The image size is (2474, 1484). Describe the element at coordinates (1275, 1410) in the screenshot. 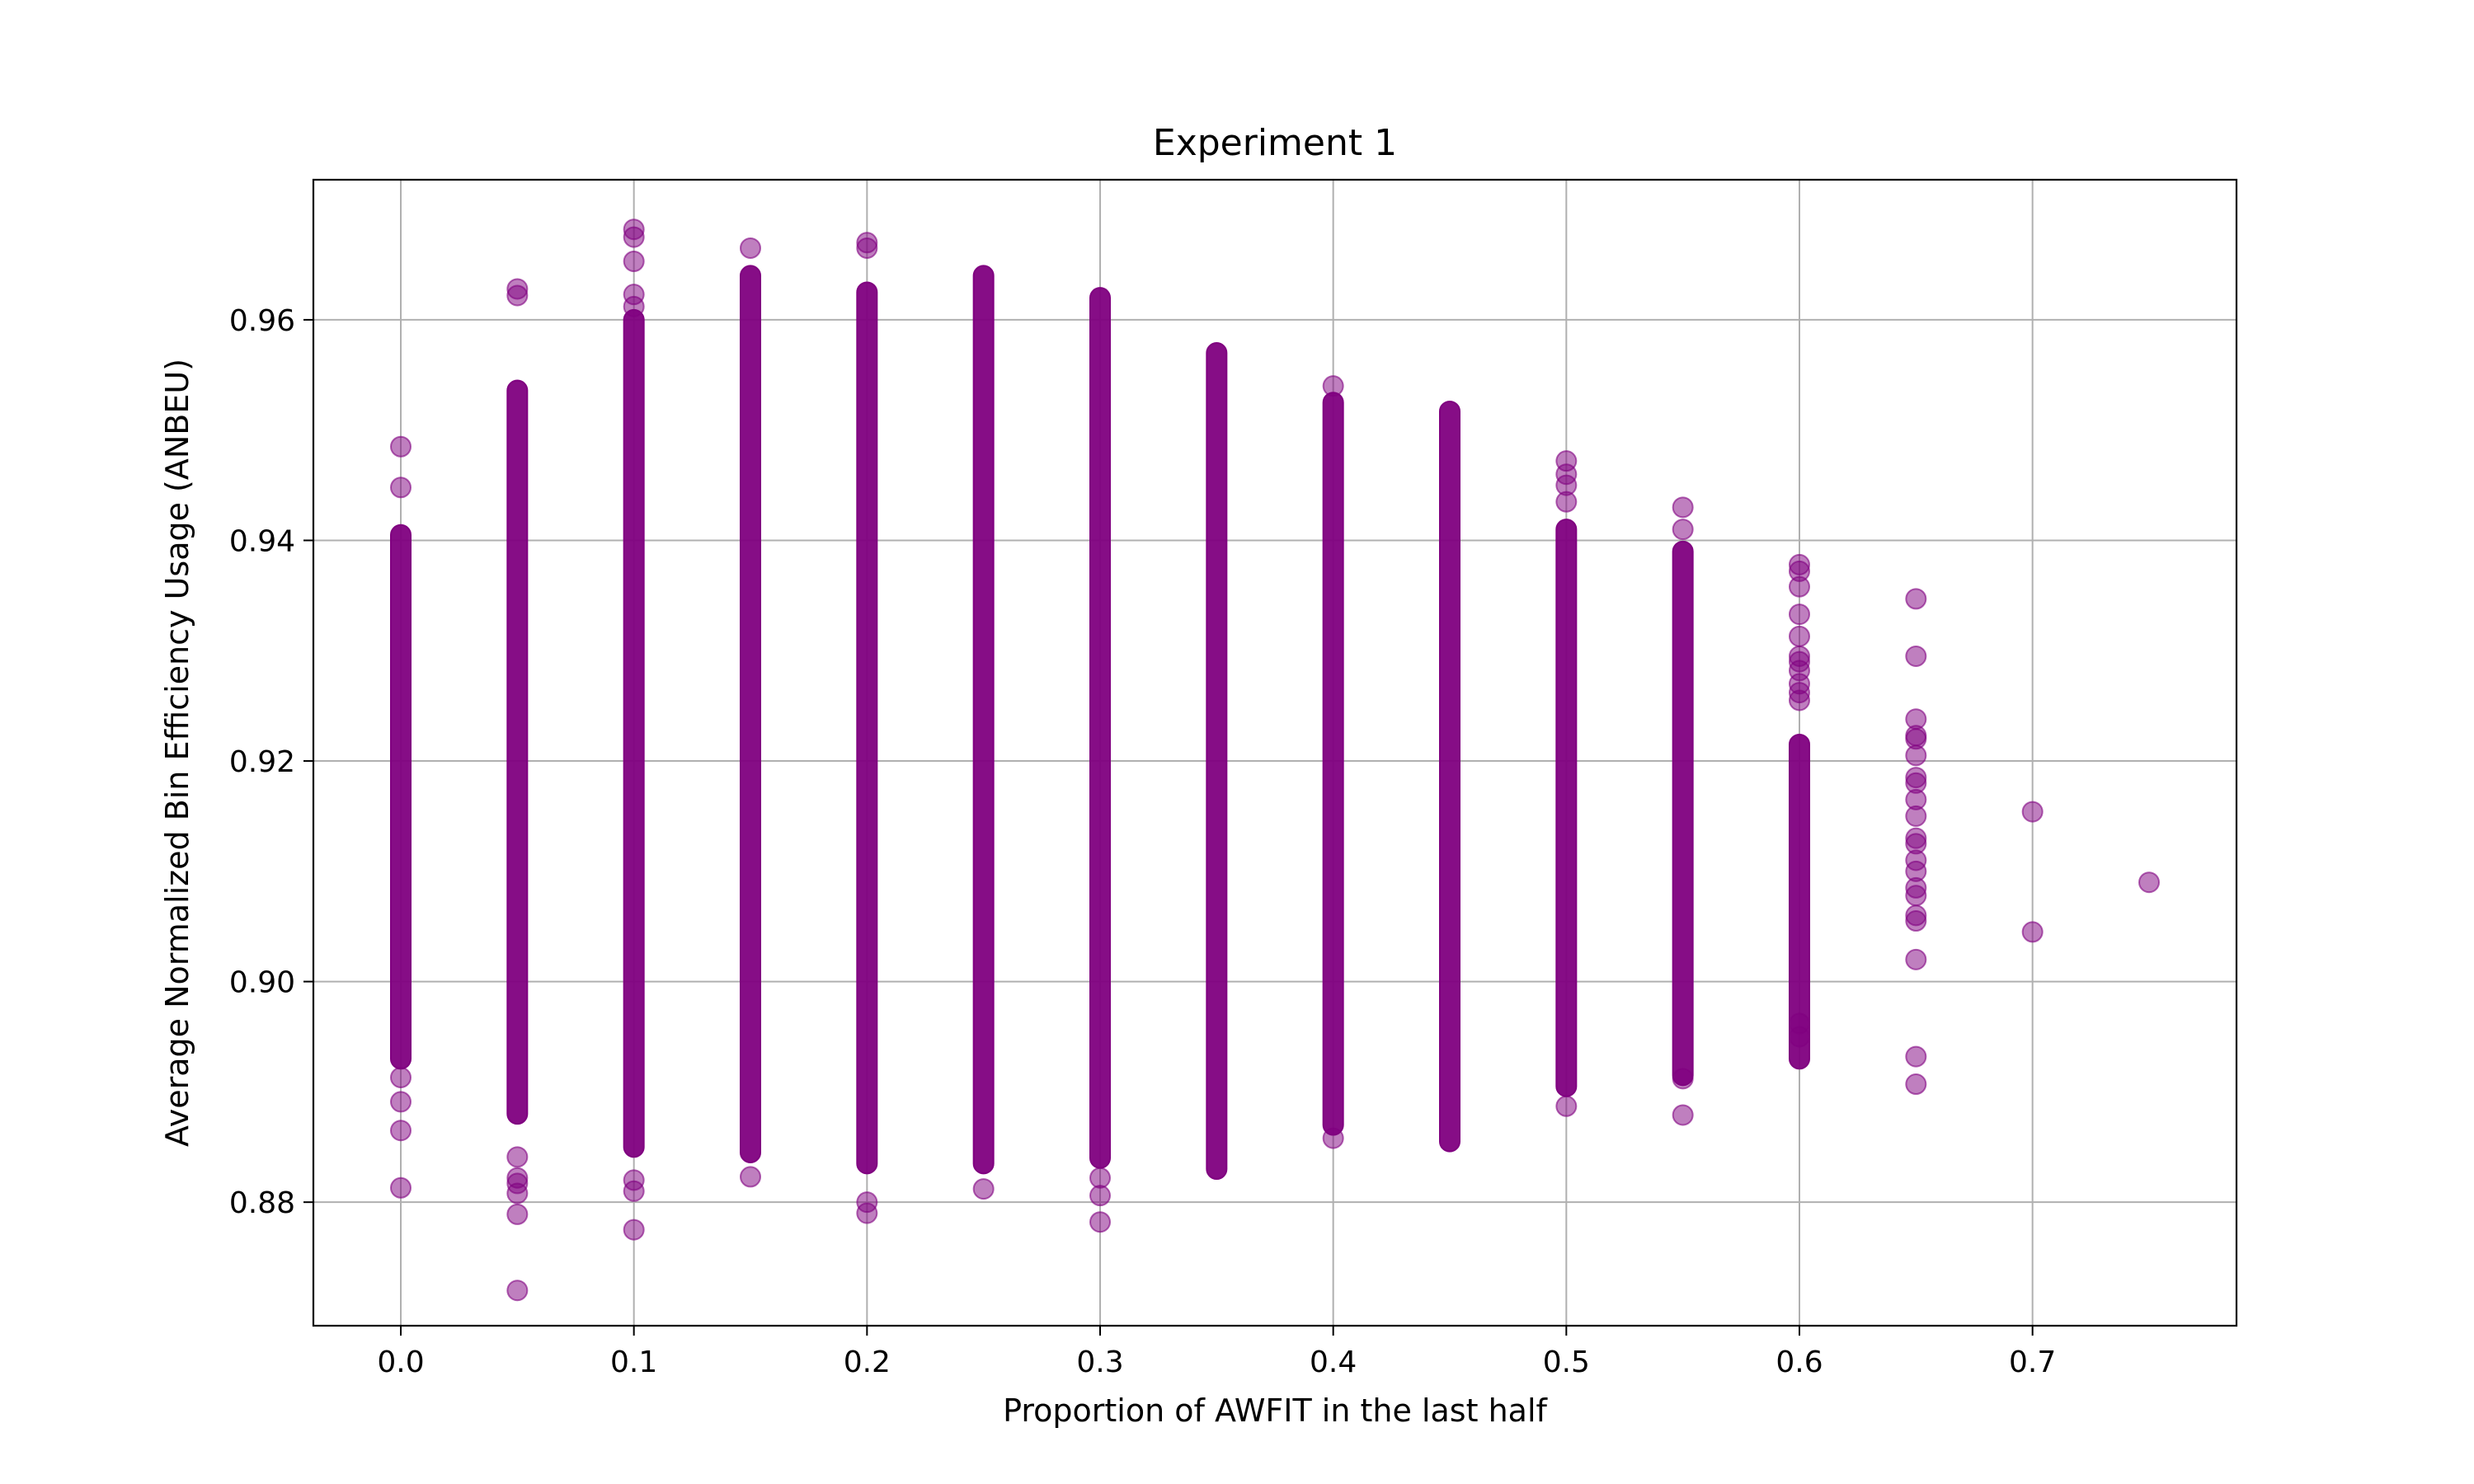

I see `x-axis-label: Proportion of AWFIT in the last half` at that location.